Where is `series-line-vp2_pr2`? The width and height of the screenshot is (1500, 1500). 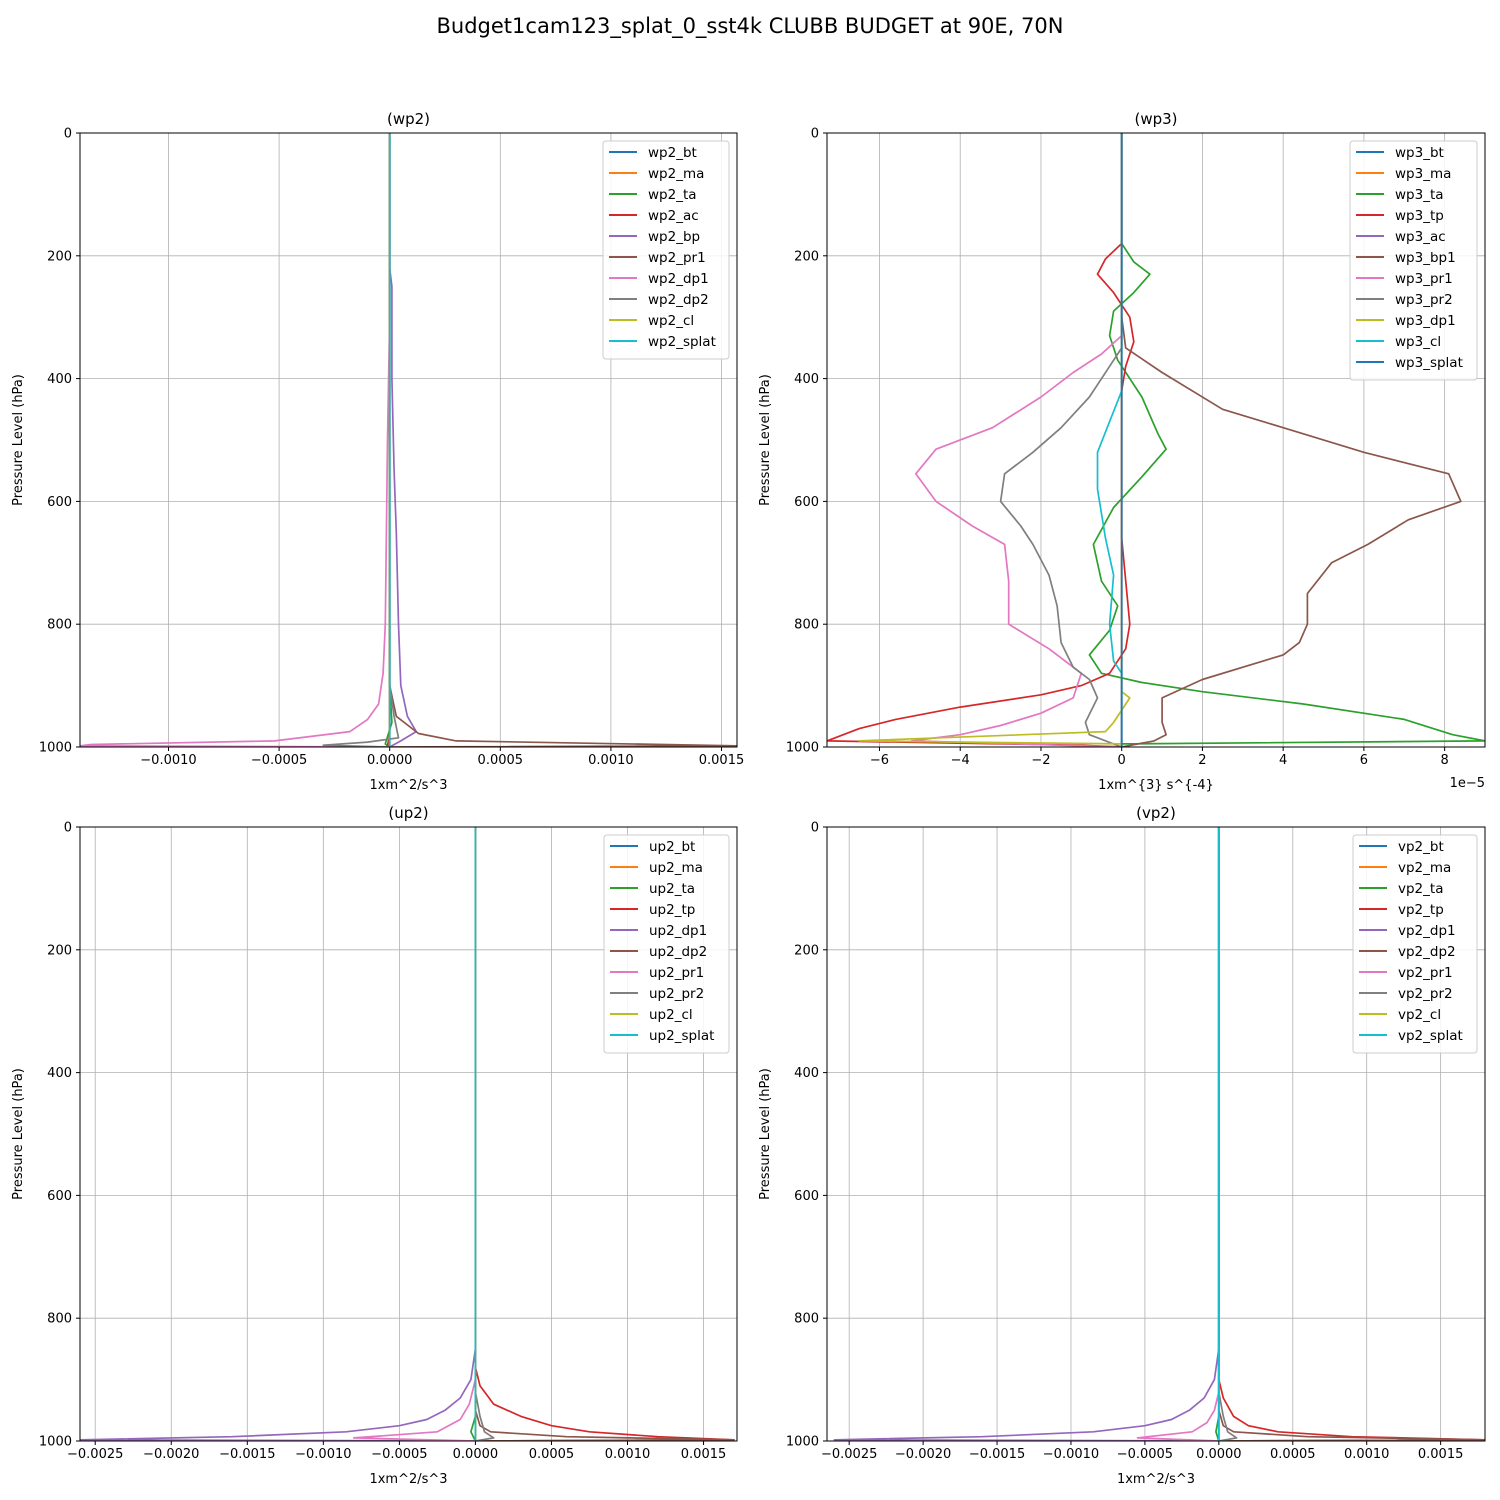
series-line-vp2_pr2 is located at coordinates (1227, 1134).